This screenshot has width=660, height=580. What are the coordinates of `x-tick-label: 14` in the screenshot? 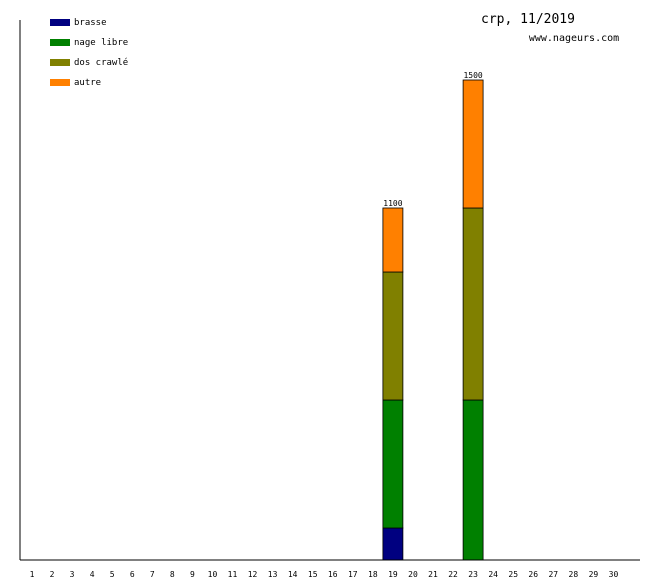 It's located at (293, 574).